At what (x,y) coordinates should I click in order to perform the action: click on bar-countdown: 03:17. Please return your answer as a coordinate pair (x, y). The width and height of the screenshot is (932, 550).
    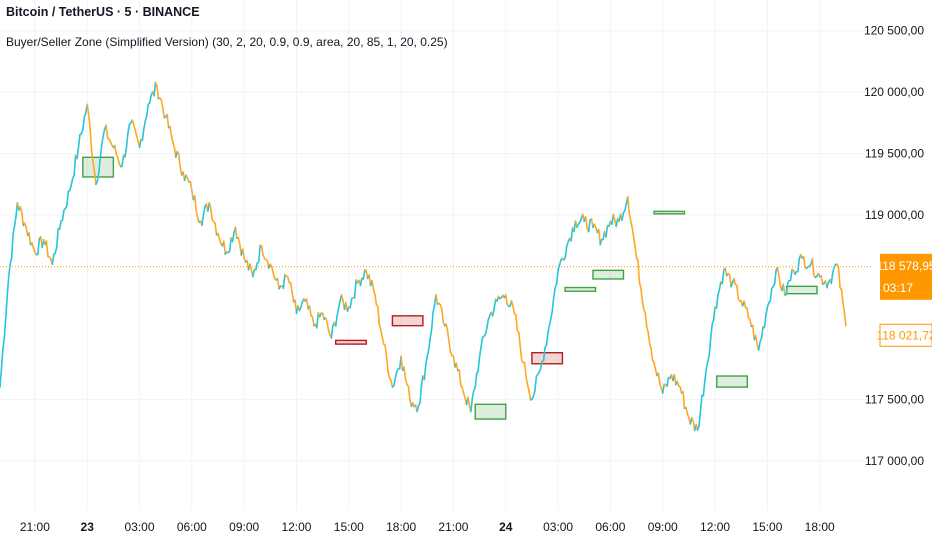
    Looking at the image, I should click on (898, 288).